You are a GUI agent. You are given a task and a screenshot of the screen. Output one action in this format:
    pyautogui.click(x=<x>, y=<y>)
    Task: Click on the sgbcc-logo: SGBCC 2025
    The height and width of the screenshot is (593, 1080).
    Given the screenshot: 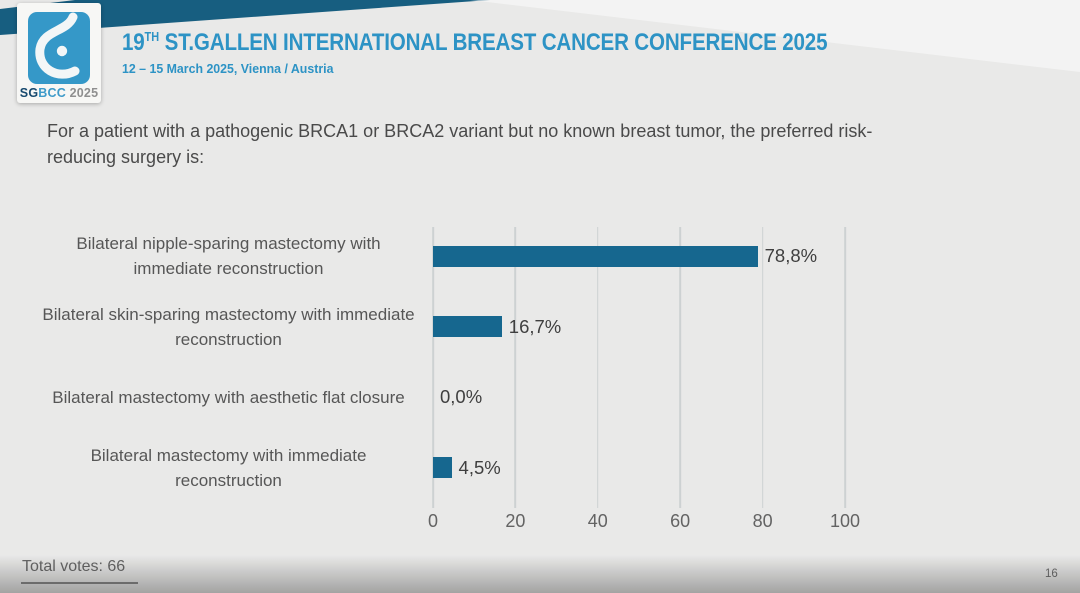 What is the action you would take?
    pyautogui.click(x=59, y=53)
    